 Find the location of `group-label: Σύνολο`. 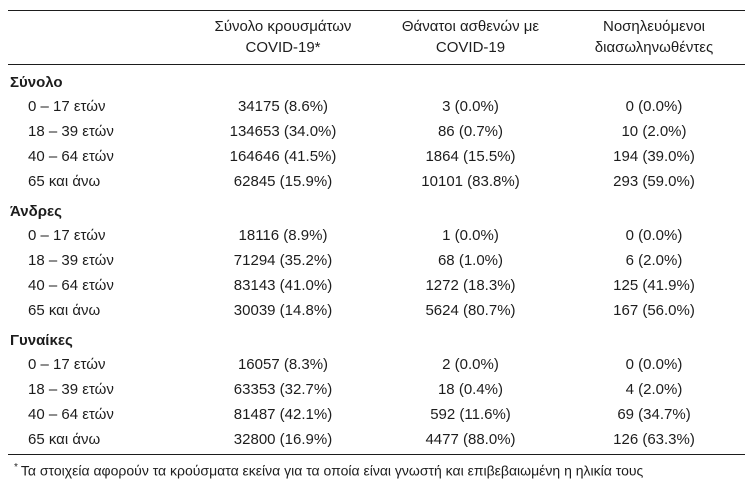

group-label: Σύνολο is located at coordinates (36, 82).